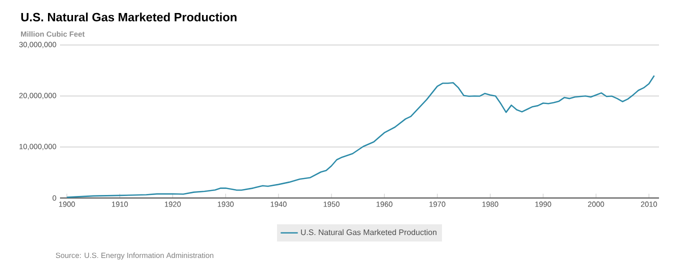  What do you see at coordinates (128, 17) in the screenshot?
I see `chart-title: U.S. Natural Gas Marketed Production` at bounding box center [128, 17].